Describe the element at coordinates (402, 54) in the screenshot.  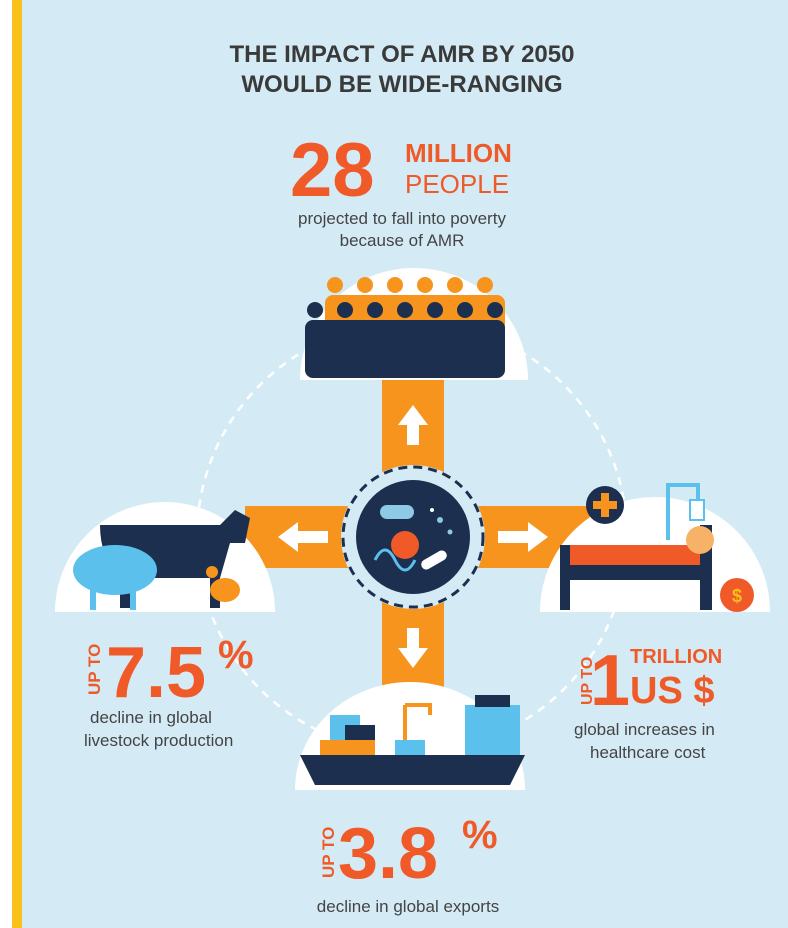
I see `title-line: THE IMPACT OF AMR BY 2050` at that location.